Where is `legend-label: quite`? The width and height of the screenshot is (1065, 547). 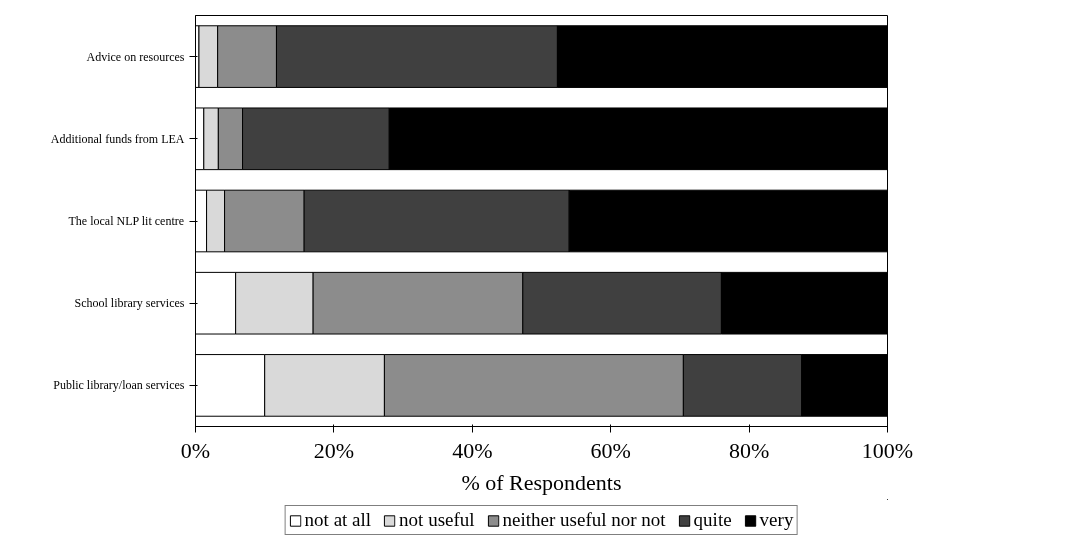 legend-label: quite is located at coordinates (712, 520).